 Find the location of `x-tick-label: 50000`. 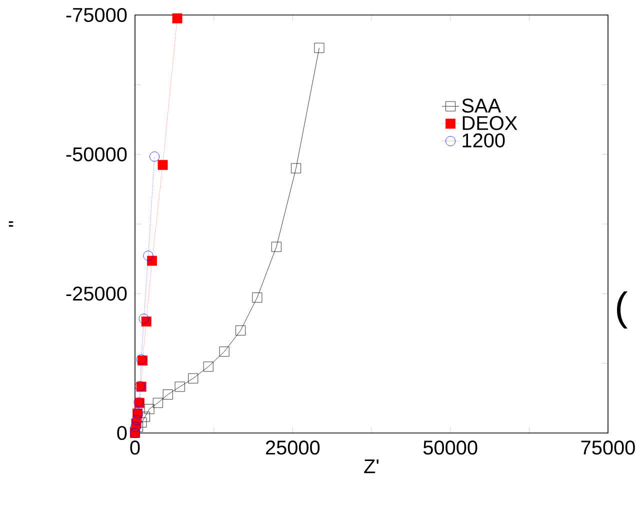

x-tick-label: 50000 is located at coordinates (450, 447).